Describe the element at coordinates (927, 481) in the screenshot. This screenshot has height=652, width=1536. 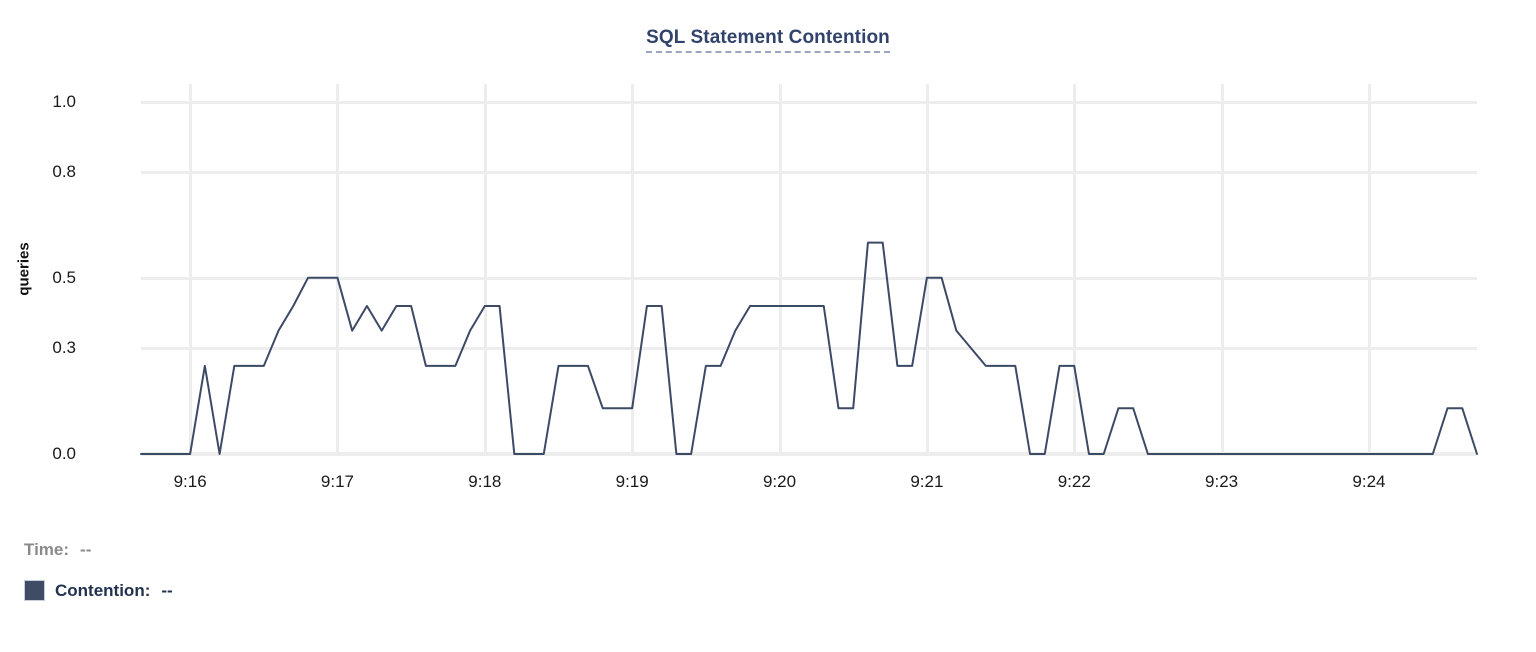
I see `x-axis-tick-label: 9:21` at that location.